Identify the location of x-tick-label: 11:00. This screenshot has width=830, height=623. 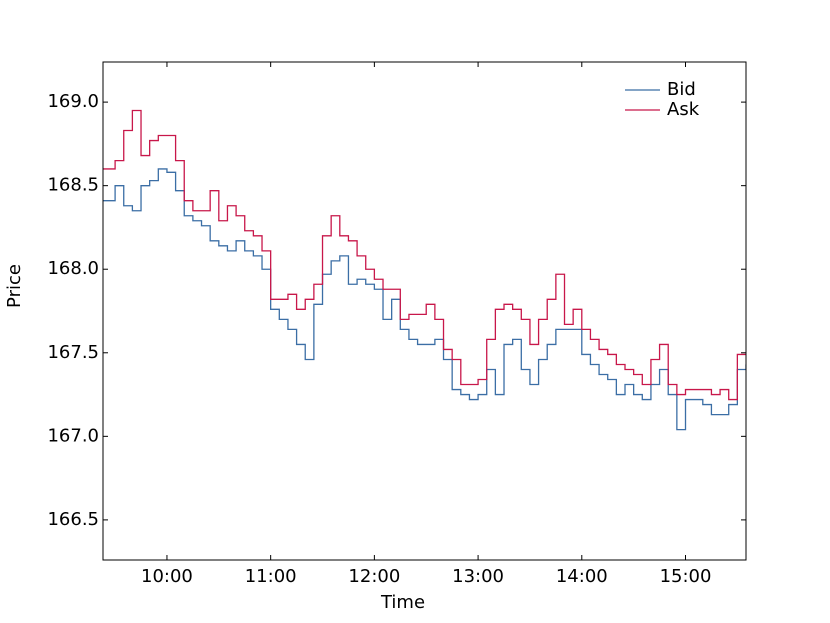
(271, 576).